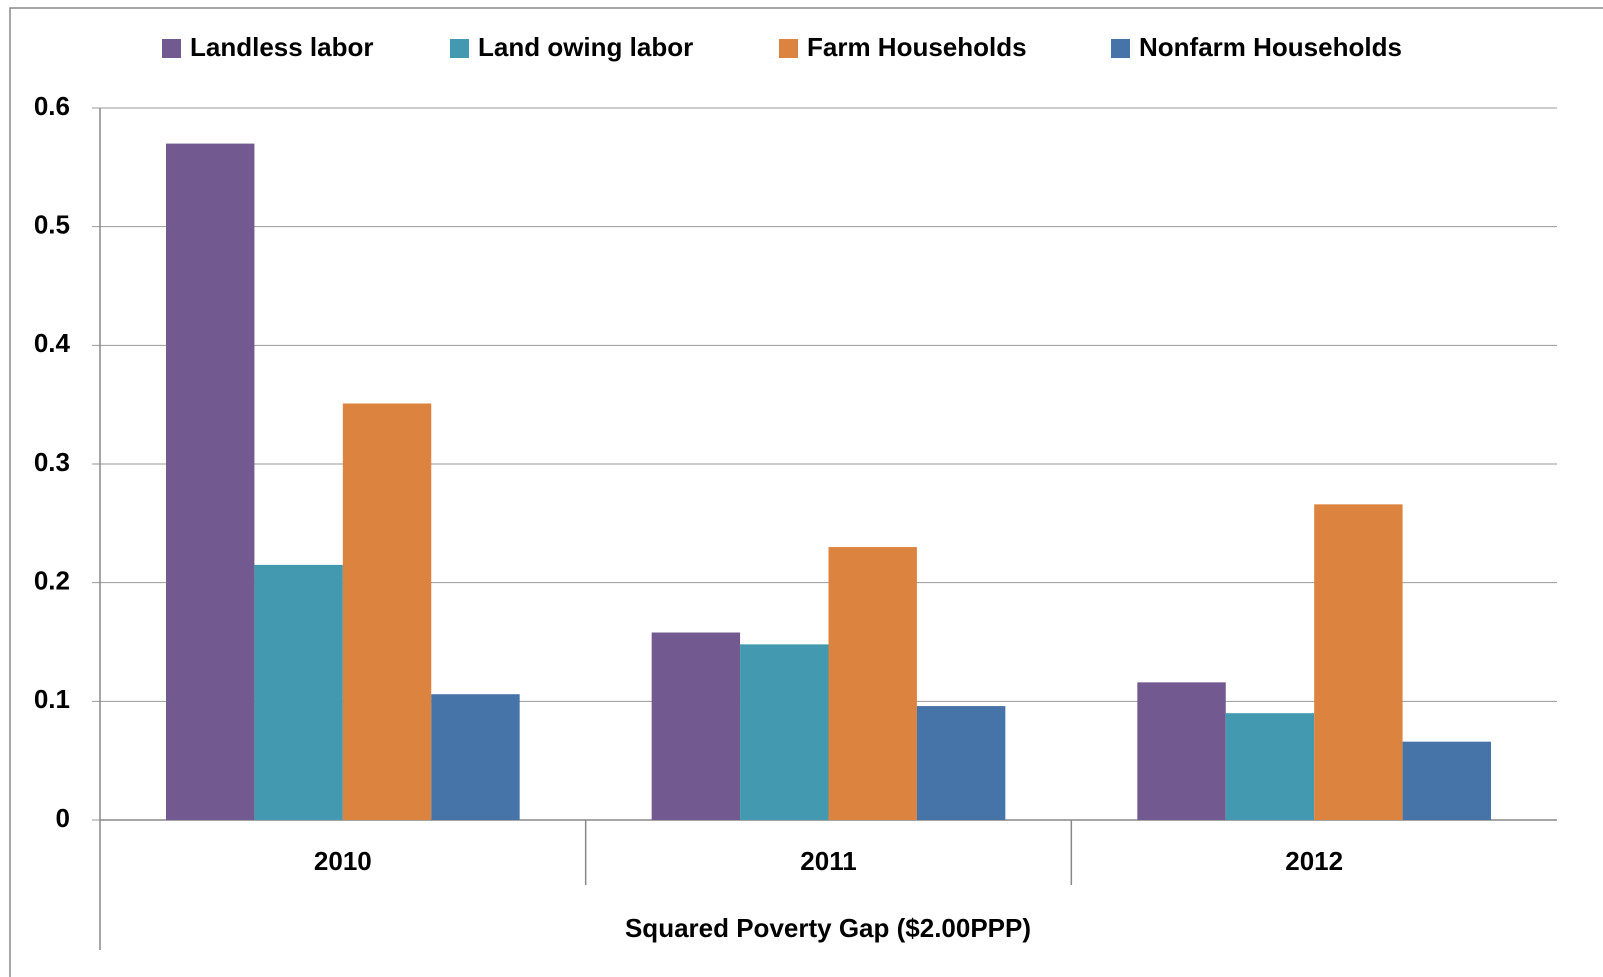 The width and height of the screenshot is (1603, 977). What do you see at coordinates (917, 47) in the screenshot?
I see `legend-label: Farm Households` at bounding box center [917, 47].